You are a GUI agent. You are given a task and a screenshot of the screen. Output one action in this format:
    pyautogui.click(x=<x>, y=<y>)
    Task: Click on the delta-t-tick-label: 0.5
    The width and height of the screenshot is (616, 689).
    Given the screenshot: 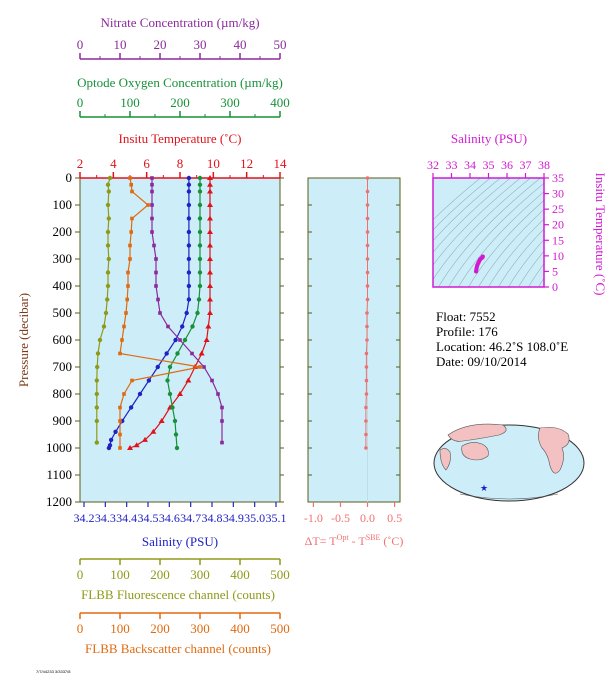 What is the action you would take?
    pyautogui.click(x=394, y=518)
    